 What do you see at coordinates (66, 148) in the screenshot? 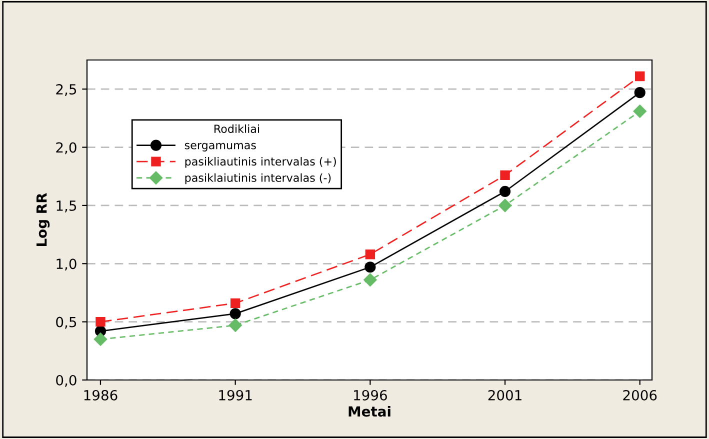
I see `y-tick-label: 2,0` at bounding box center [66, 148].